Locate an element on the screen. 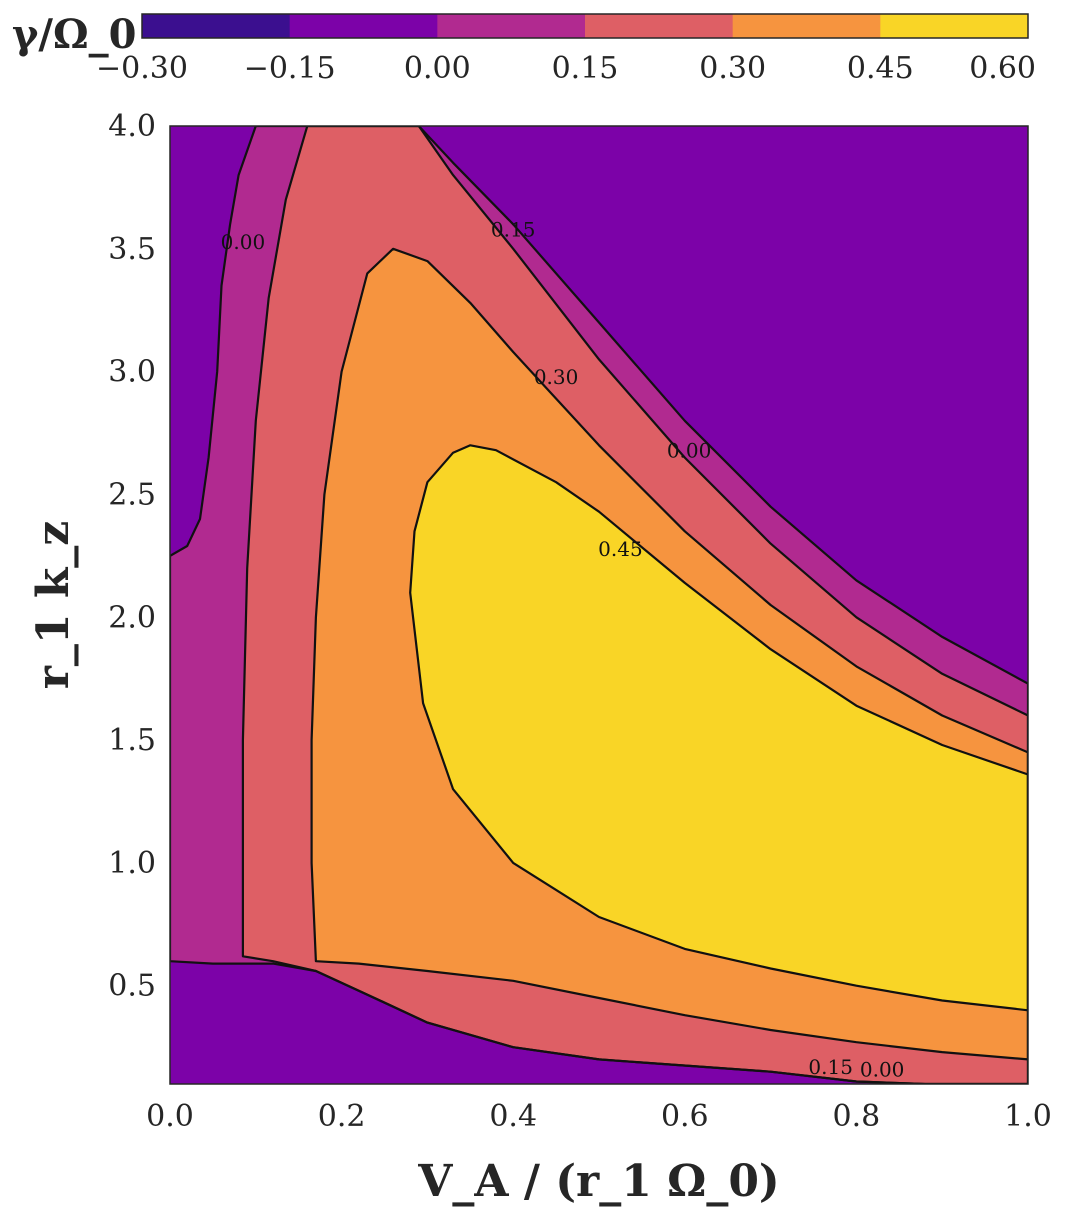 This screenshot has width=1079, height=1231. y-tick-label-4: 2.5 is located at coordinates (132, 494).